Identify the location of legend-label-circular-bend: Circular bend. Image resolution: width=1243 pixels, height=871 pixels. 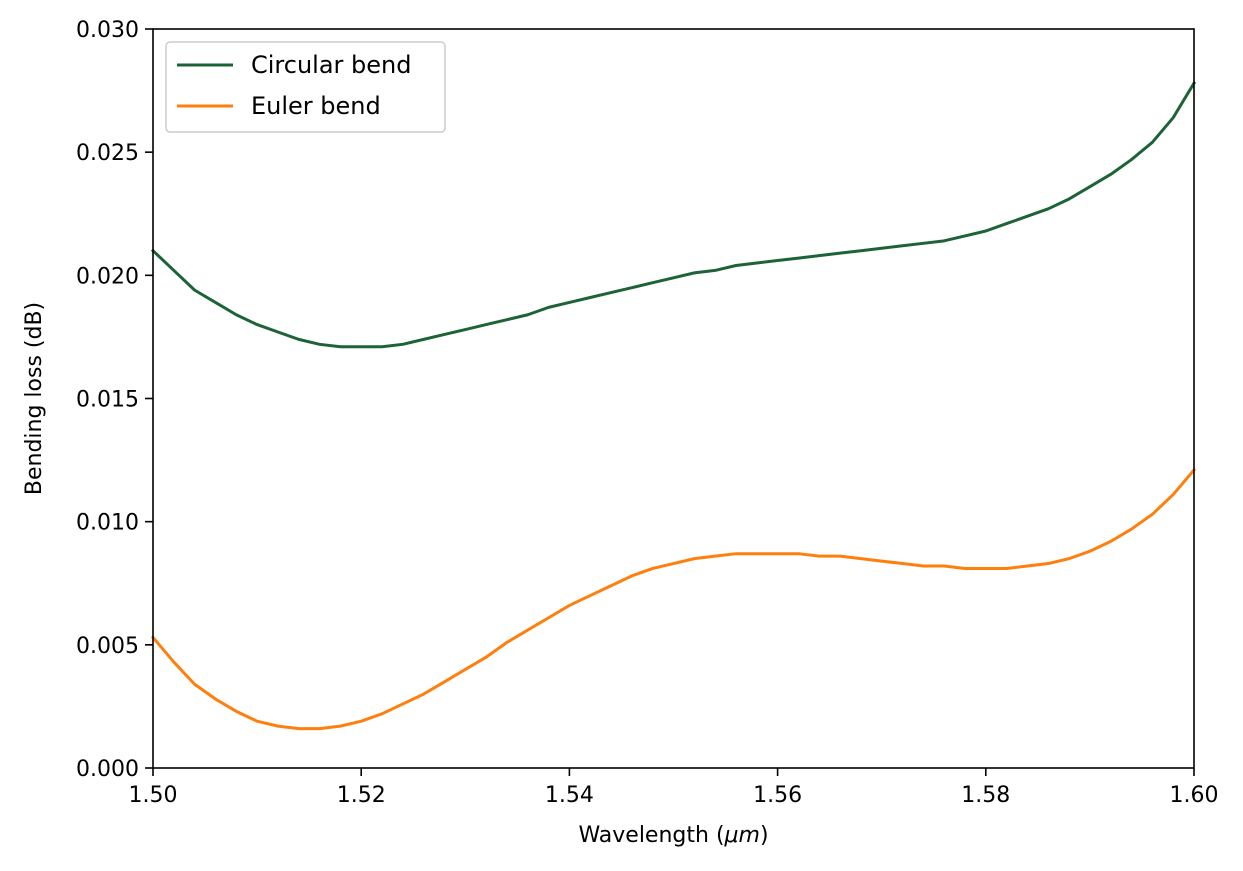
(331, 65).